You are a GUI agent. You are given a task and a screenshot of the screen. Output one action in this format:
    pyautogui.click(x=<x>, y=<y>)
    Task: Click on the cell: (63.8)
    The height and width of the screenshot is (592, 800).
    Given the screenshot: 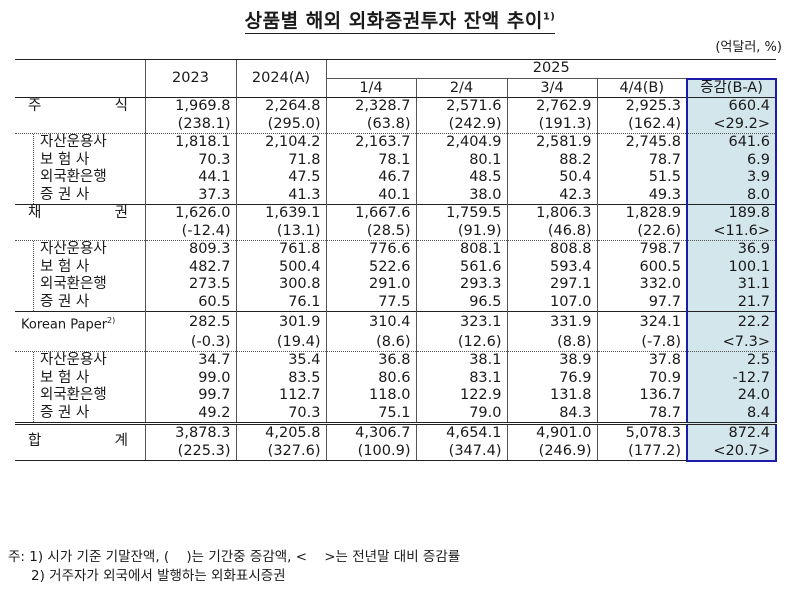 What is the action you would take?
    pyautogui.click(x=370, y=124)
    